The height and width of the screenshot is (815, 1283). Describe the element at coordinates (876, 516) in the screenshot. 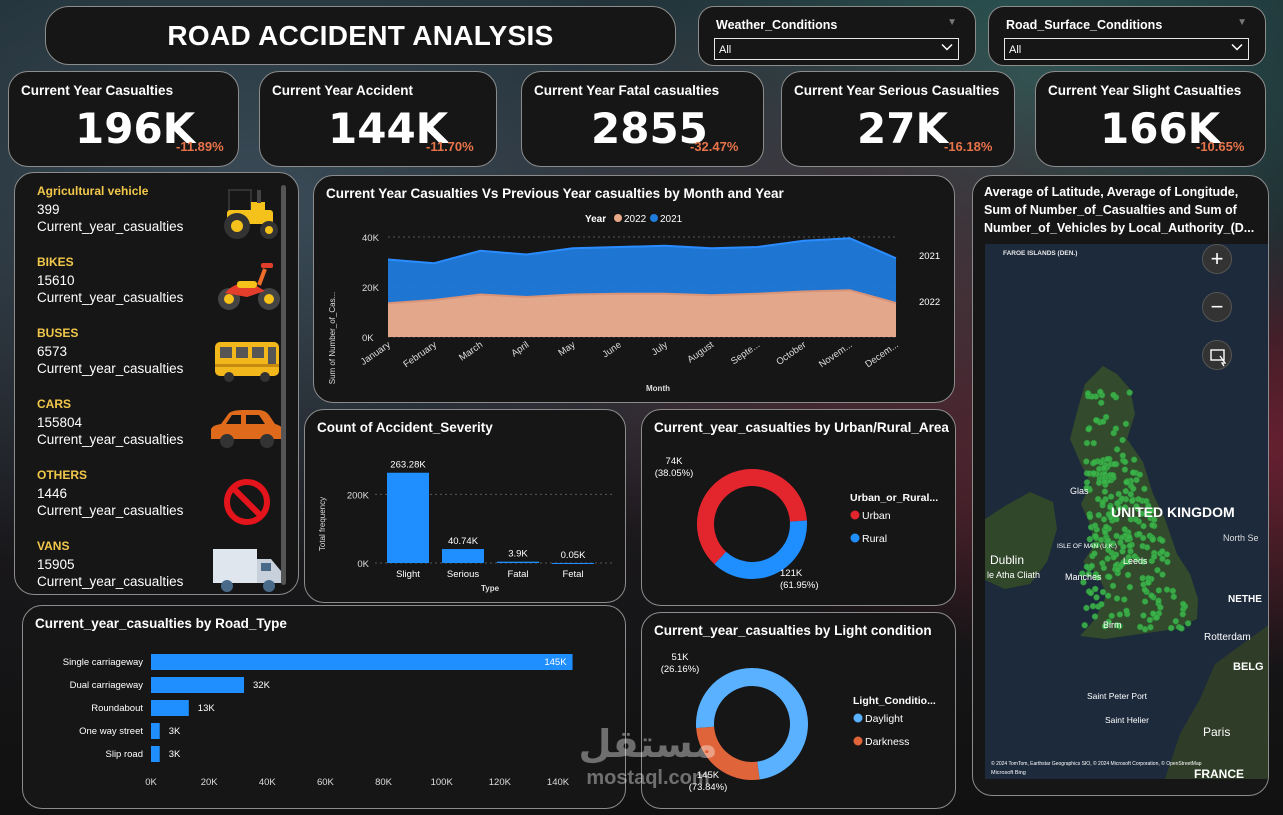

I see `legend-label-urban: Urban` at that location.